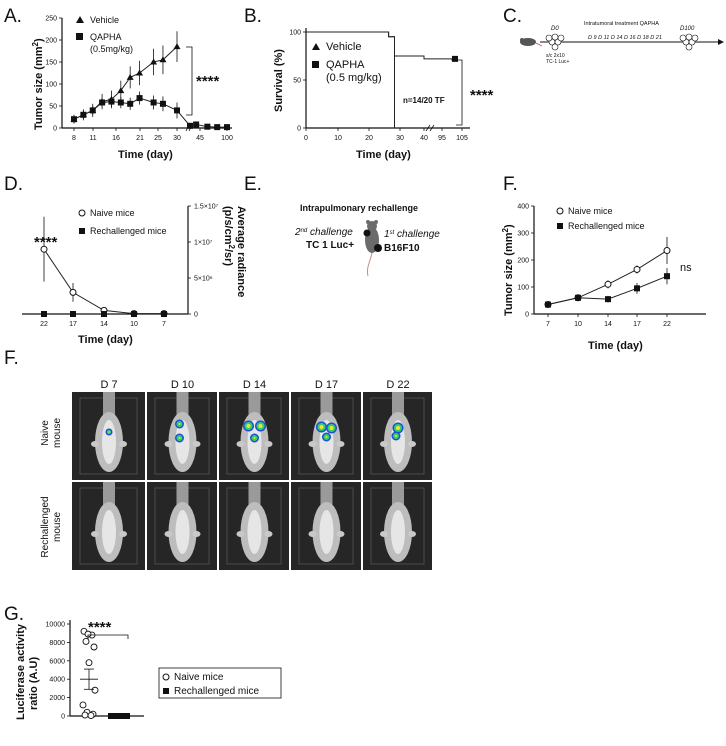 The height and width of the screenshot is (746, 726). Describe the element at coordinates (57, 643) in the screenshot. I see `g-y-tick-label: 8000` at that location.